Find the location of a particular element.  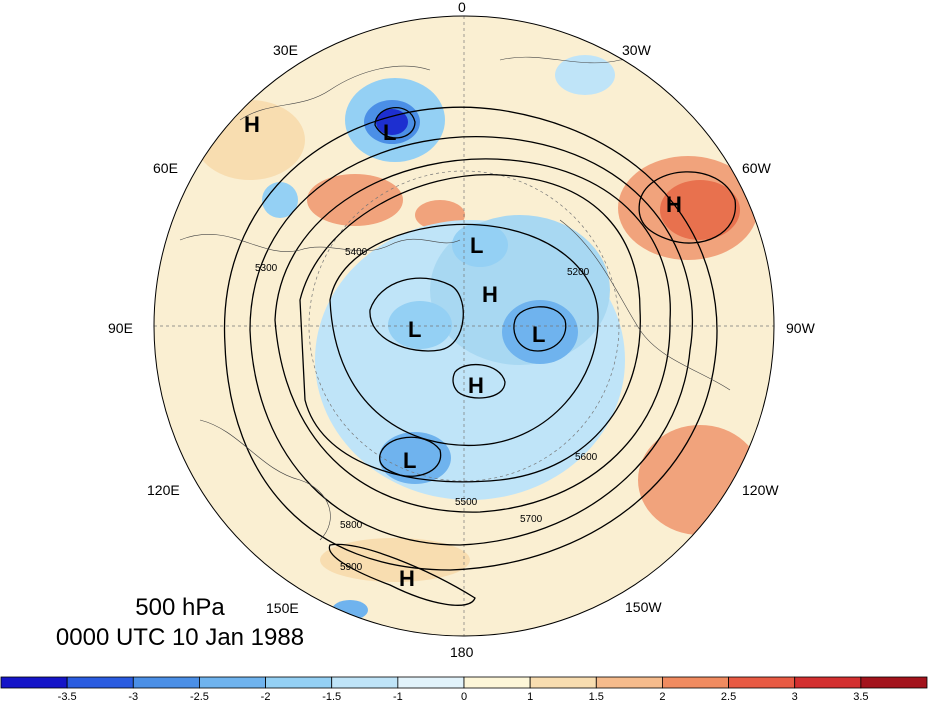

colorbar-tick-label: 1.5 is located at coordinates (596, 696).